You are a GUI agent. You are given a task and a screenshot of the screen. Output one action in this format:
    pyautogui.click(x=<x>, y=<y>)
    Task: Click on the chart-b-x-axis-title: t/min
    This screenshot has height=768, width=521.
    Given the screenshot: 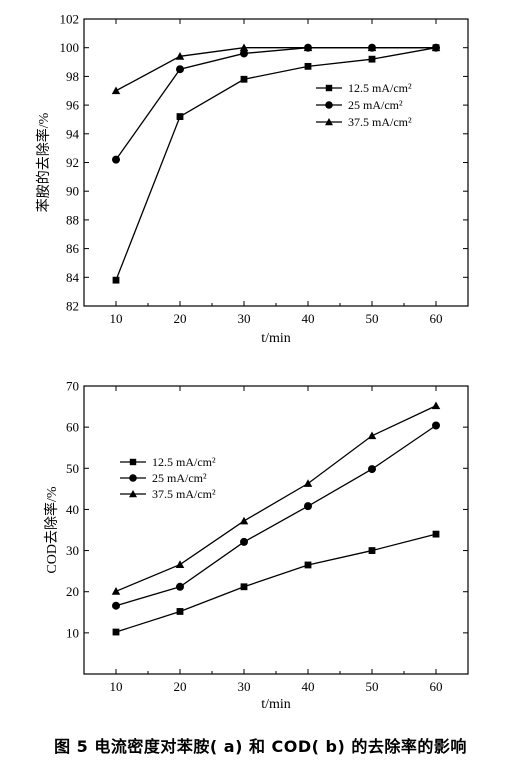 What is the action you would take?
    pyautogui.click(x=276, y=704)
    